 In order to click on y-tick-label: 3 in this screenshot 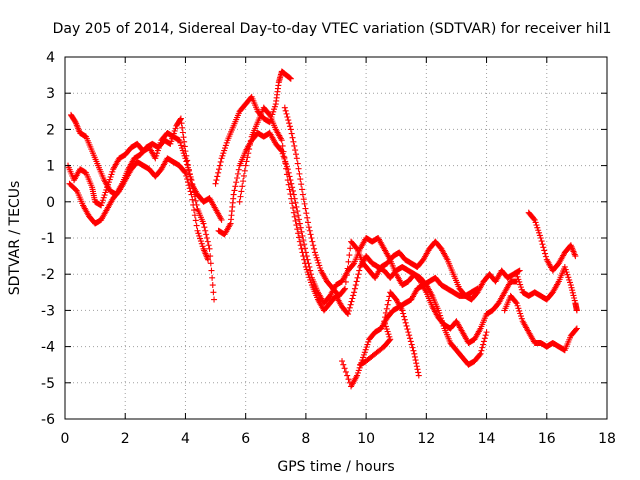, I will do `click(50, 94)`.